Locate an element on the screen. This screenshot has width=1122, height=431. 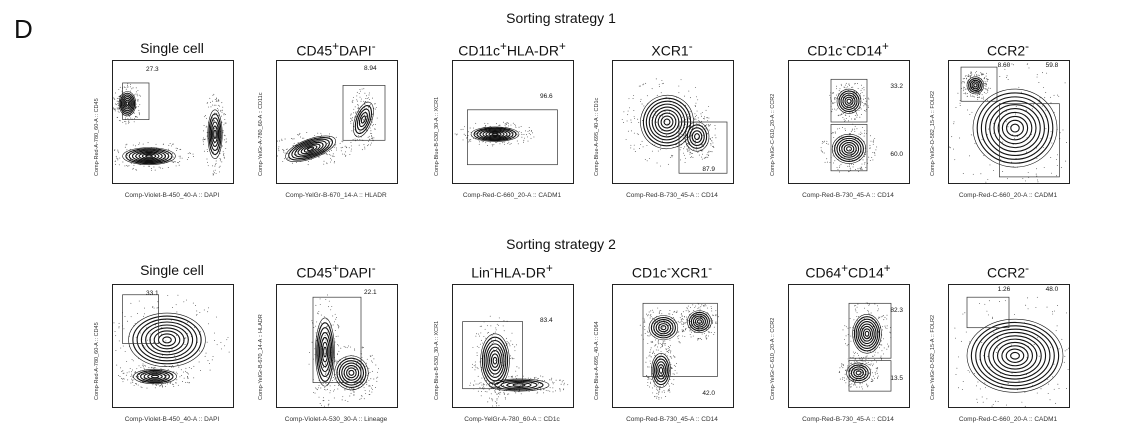
gate-percentage: 87.9 is located at coordinates (709, 169).